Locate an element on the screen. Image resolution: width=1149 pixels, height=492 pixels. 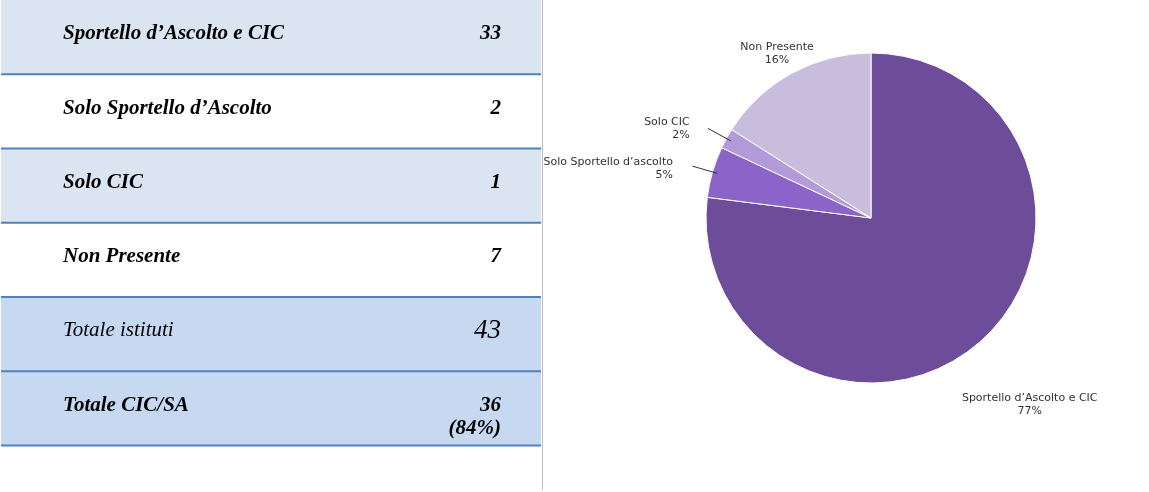
category-label: Totale CIC/SA is located at coordinates (126, 403).